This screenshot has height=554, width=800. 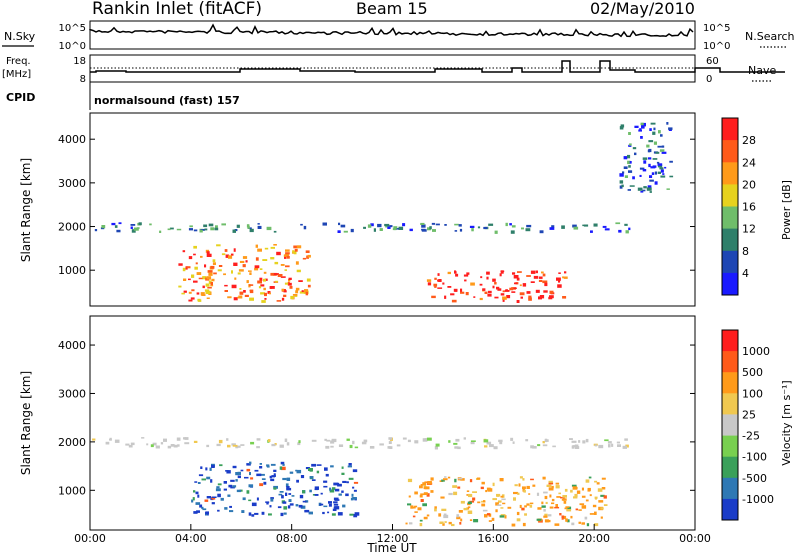 What do you see at coordinates (752, 393) in the screenshot?
I see `colorbar-tick: 100` at bounding box center [752, 393].